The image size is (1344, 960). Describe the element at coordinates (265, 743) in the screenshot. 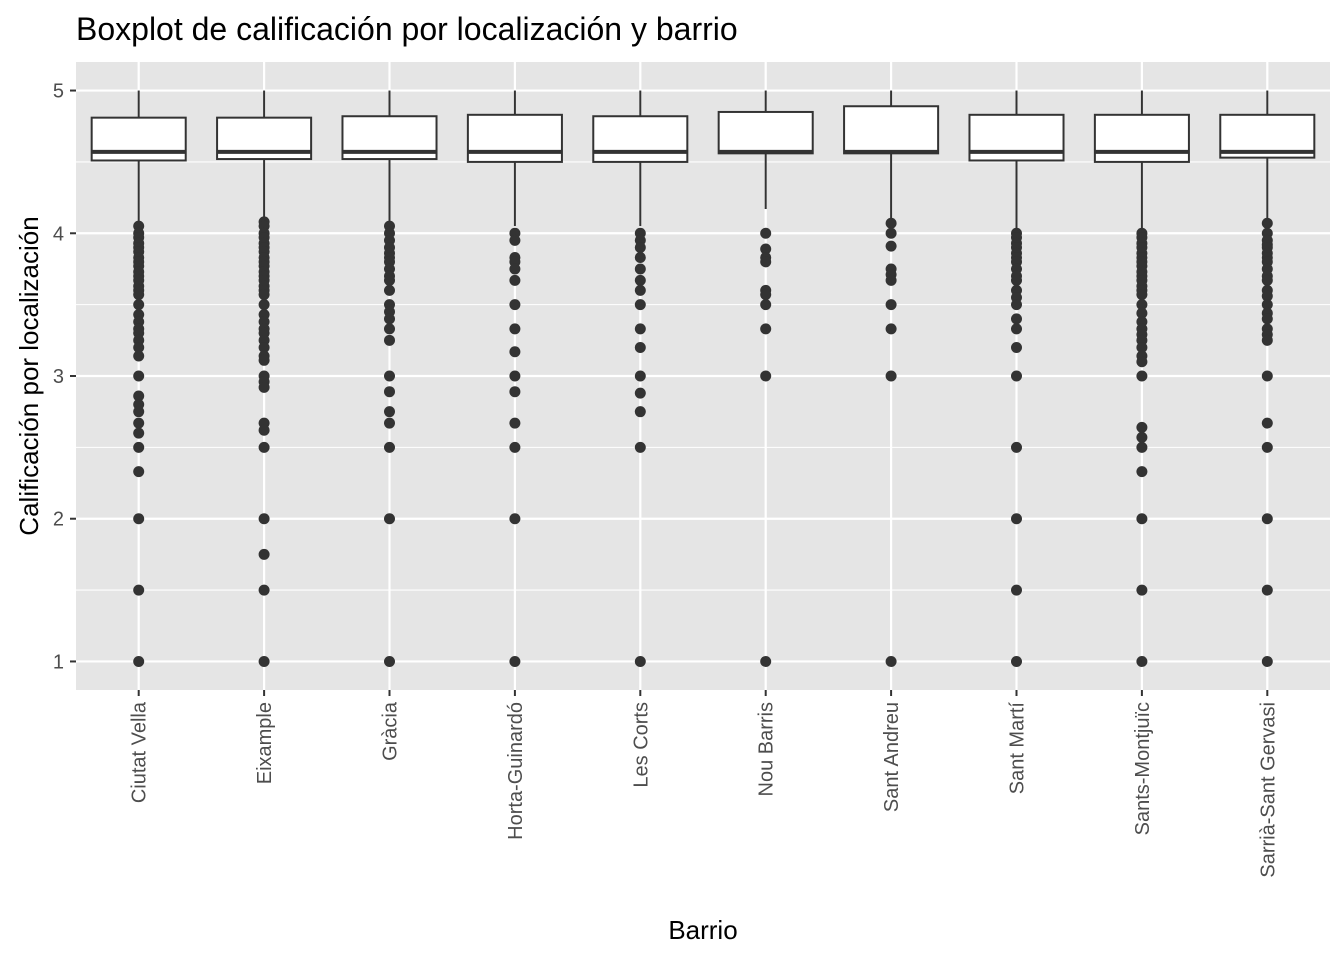

I see `x-tick-label: Eixample` at that location.